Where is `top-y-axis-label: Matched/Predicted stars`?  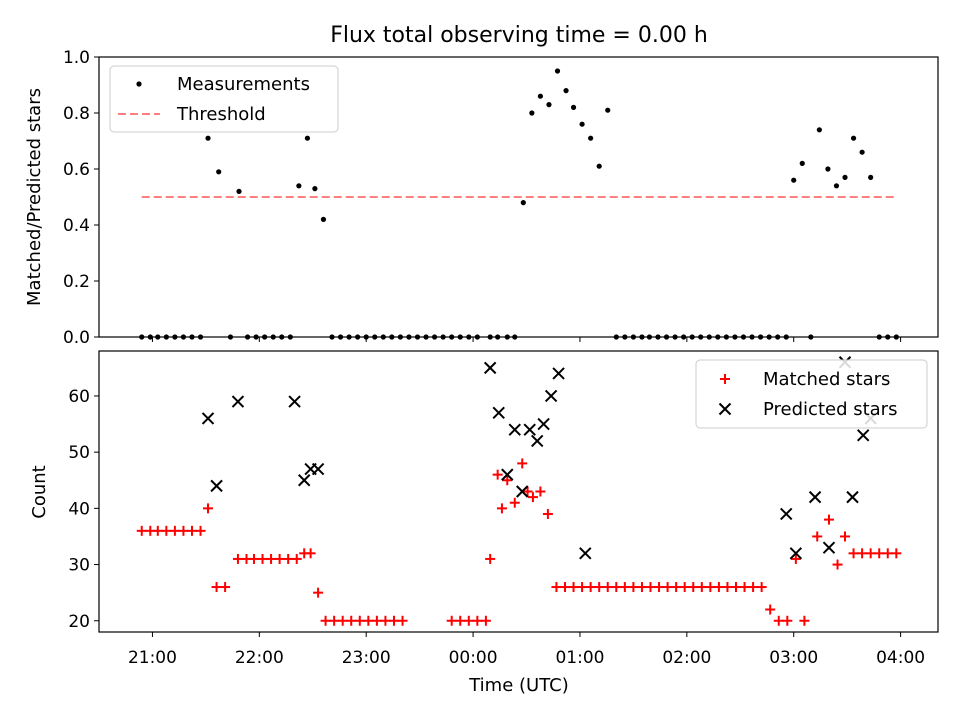
top-y-axis-label: Matched/Predicted stars is located at coordinates (34, 197).